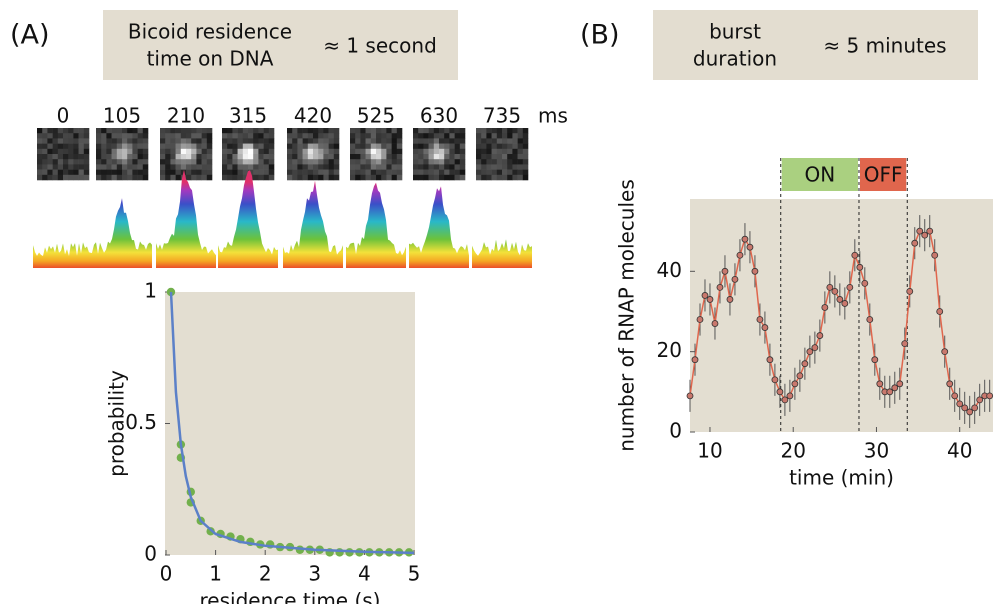 This screenshot has width=995, height=604. Describe the element at coordinates (675, 431) in the screenshot. I see `y-tick-label: 0` at that location.